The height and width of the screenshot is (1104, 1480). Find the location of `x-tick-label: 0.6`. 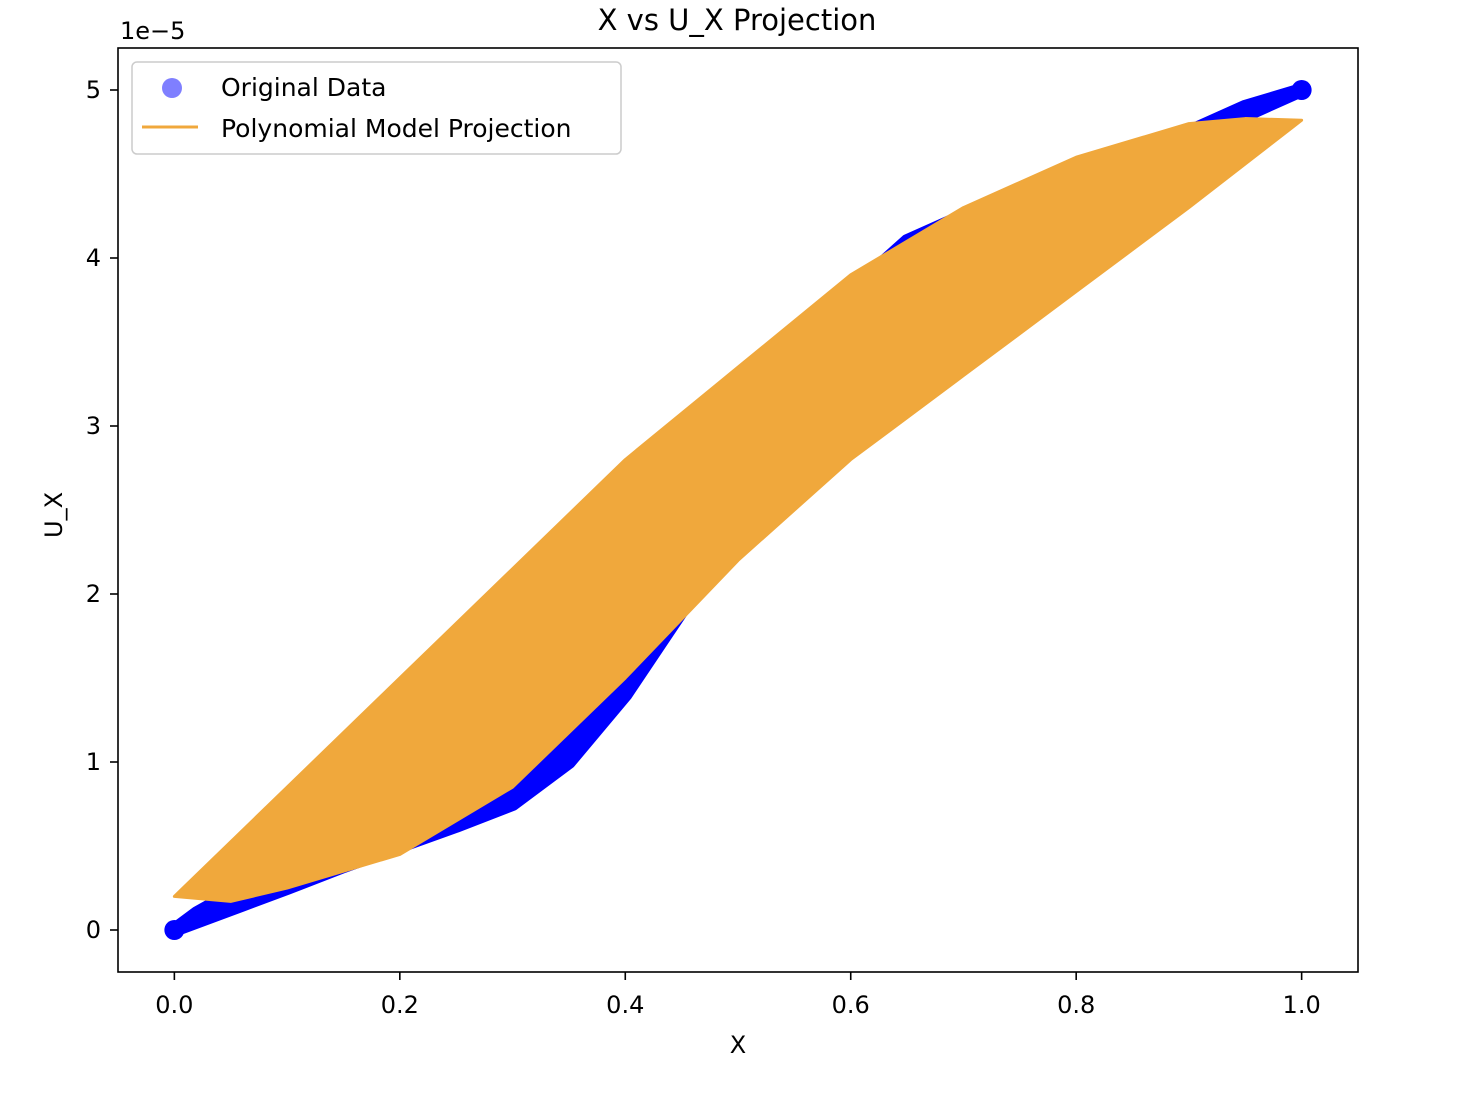

x-tick-label: 0.6 is located at coordinates (851, 1005).